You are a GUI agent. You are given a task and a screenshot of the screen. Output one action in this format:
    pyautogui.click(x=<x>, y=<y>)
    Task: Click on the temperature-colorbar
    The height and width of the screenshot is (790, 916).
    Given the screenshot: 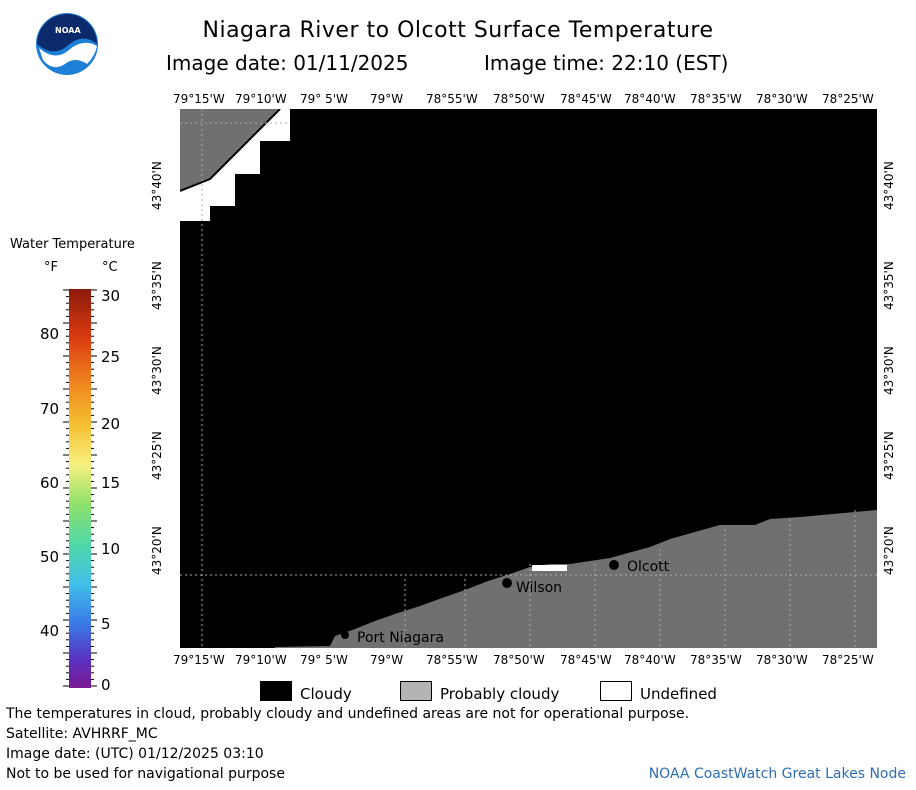 What is the action you would take?
    pyautogui.click(x=80, y=488)
    